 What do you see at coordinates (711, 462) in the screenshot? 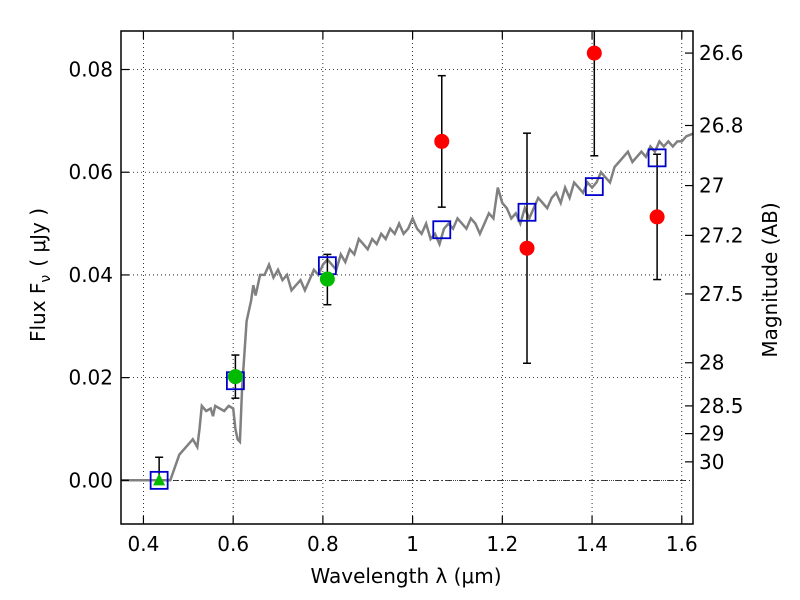
I see `magnitude-tick-label: 30` at bounding box center [711, 462].